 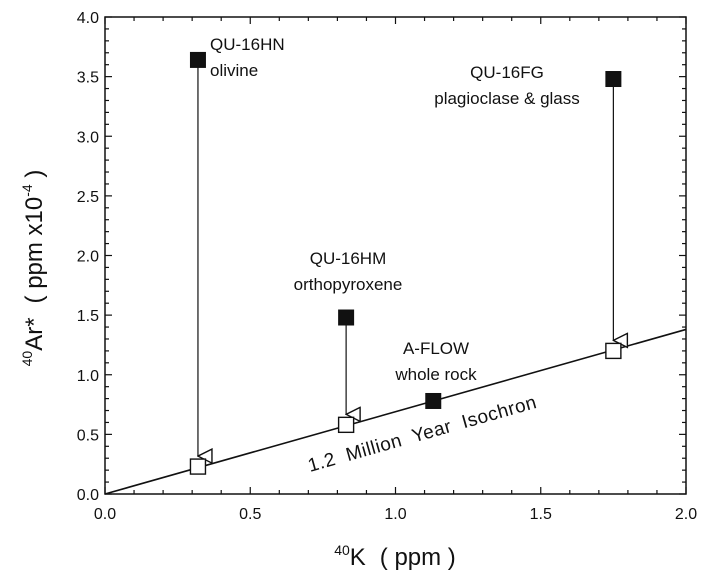 What do you see at coordinates (88, 495) in the screenshot?
I see `y-tick-label: 0.0` at bounding box center [88, 495].